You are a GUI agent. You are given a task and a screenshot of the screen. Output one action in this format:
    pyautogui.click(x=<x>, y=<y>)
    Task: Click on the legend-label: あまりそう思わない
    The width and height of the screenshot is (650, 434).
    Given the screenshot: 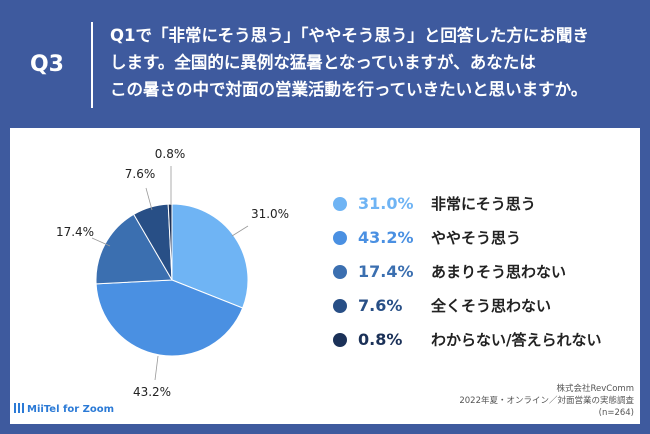 What is the action you would take?
    pyautogui.click(x=499, y=272)
    